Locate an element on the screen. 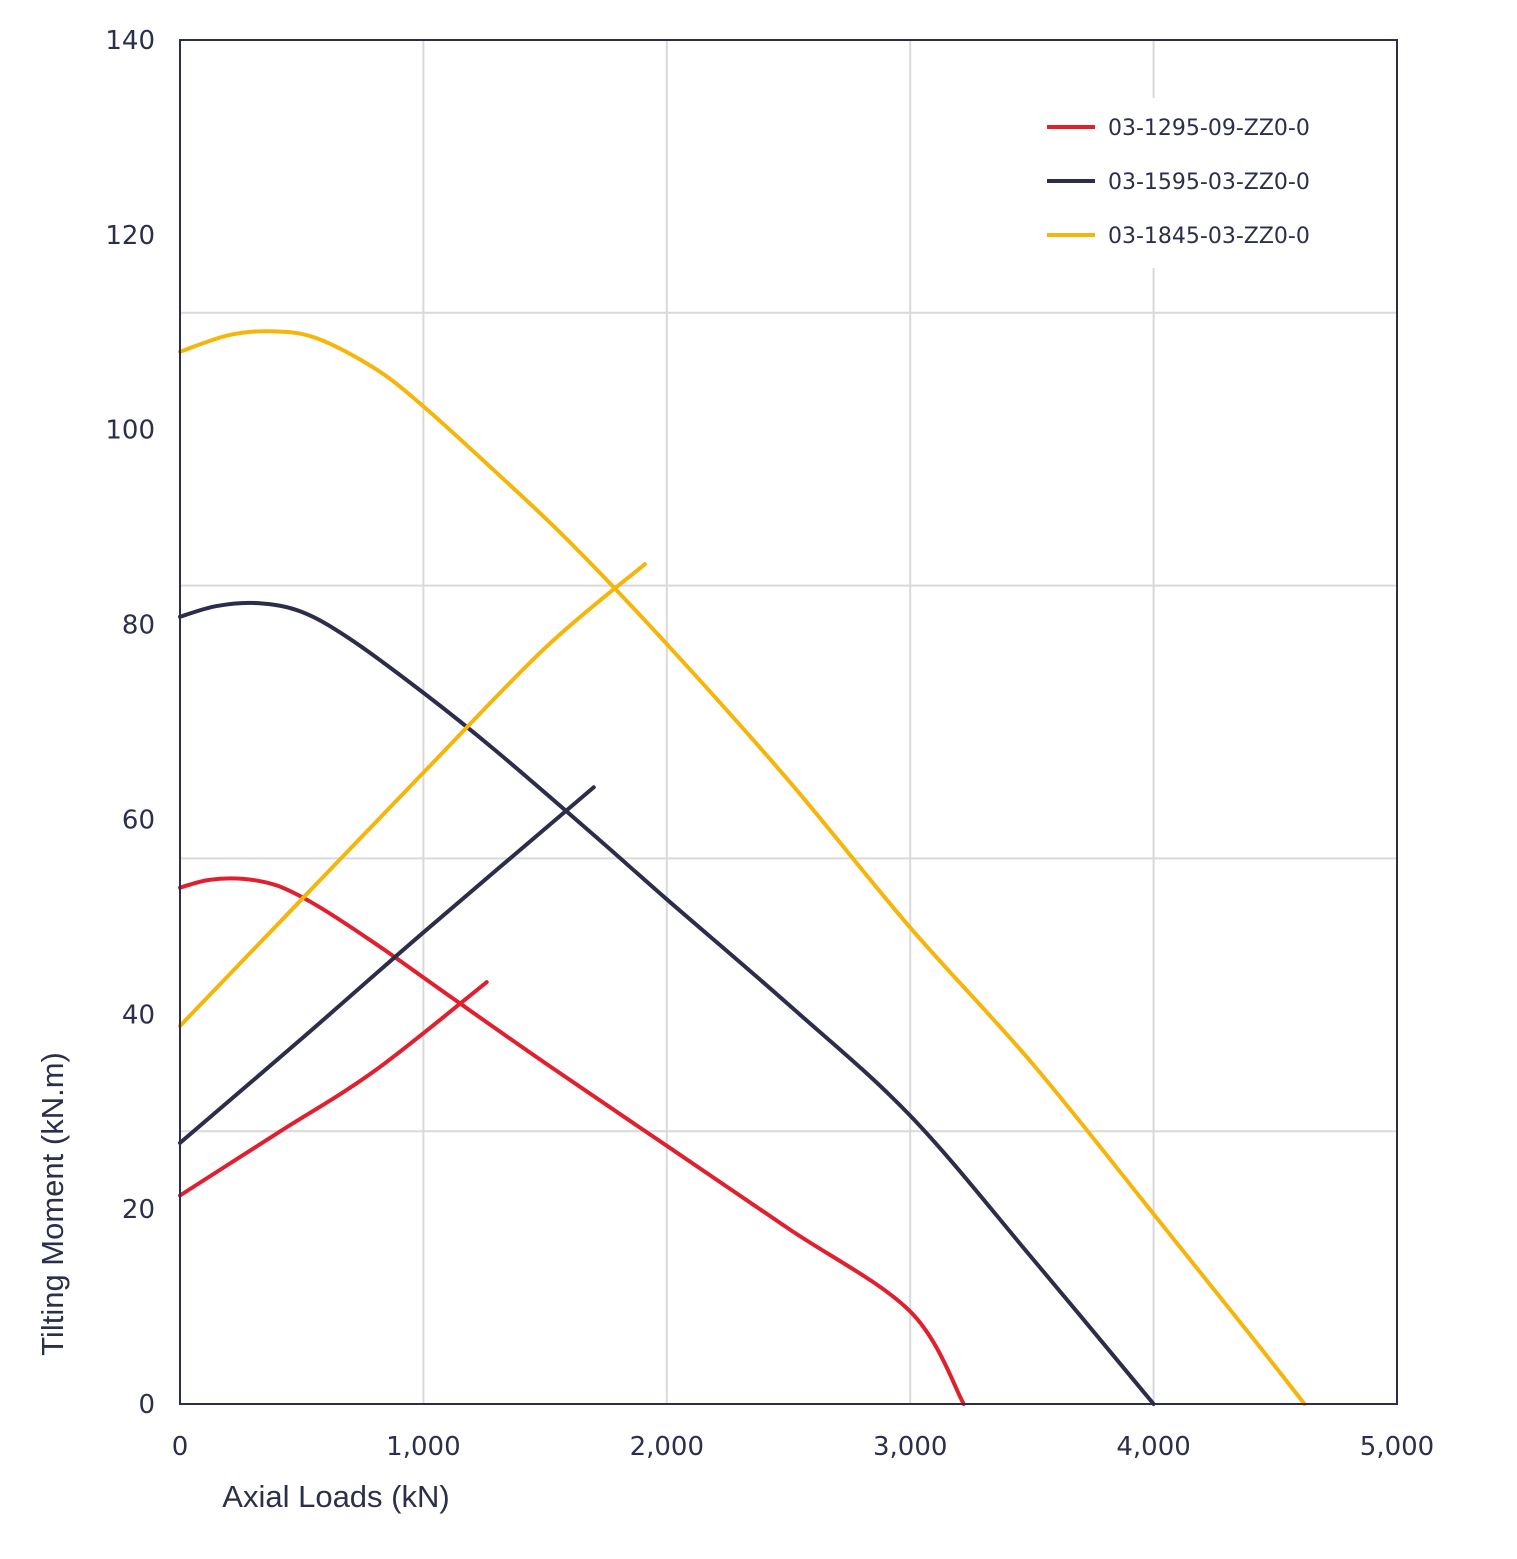 This screenshot has width=1517, height=1559. series-line-03-1845-03-ZZ0-0-static is located at coordinates (412, 795).